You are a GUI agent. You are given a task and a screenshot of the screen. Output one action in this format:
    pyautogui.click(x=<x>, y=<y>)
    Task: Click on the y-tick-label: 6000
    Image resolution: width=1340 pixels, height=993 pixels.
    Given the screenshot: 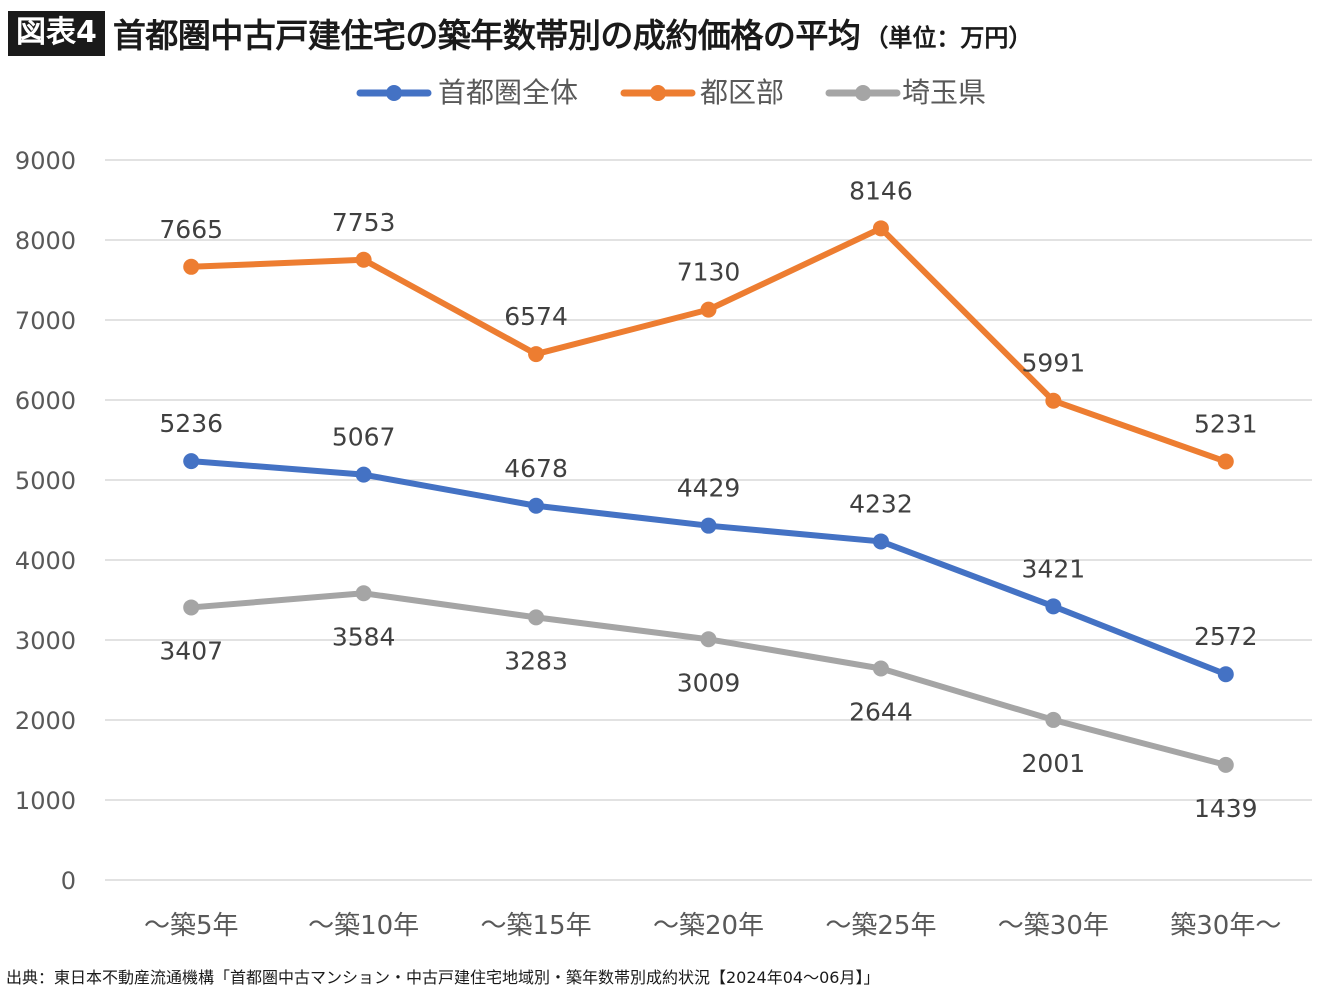 What is the action you would take?
    pyautogui.click(x=45, y=401)
    